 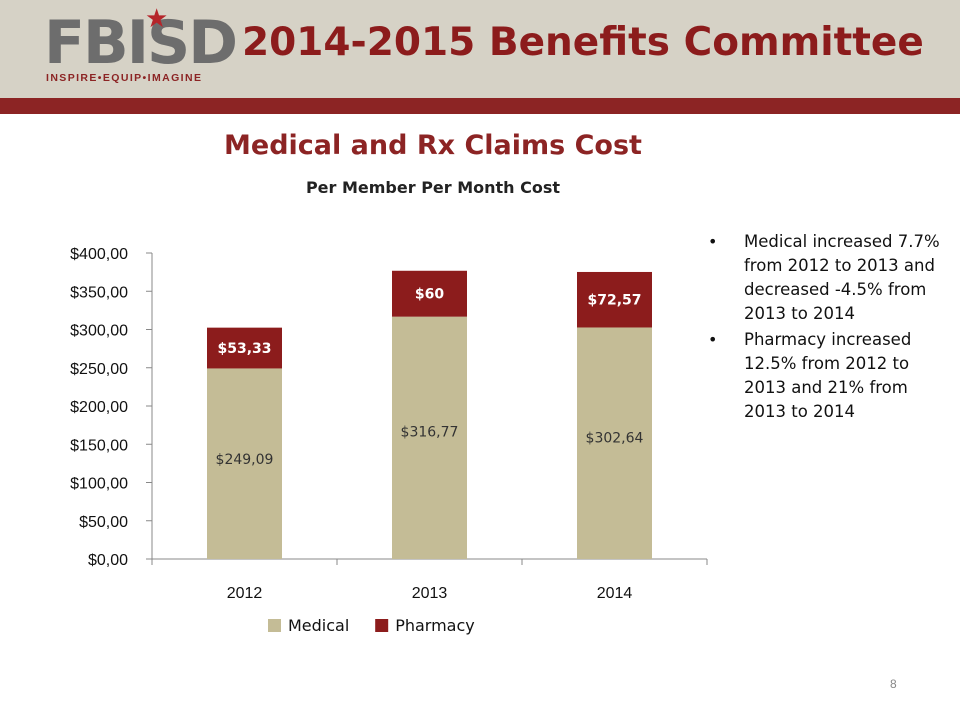 What do you see at coordinates (103, 522) in the screenshot?
I see `y-tick-label: $50,00` at bounding box center [103, 522].